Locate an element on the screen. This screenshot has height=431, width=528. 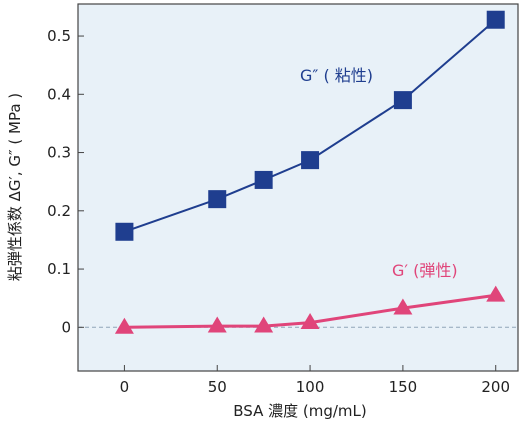
y-axis-label: 粘弾性係数 ΔG′, G″ ( MPa ) is located at coordinates (15, 187).